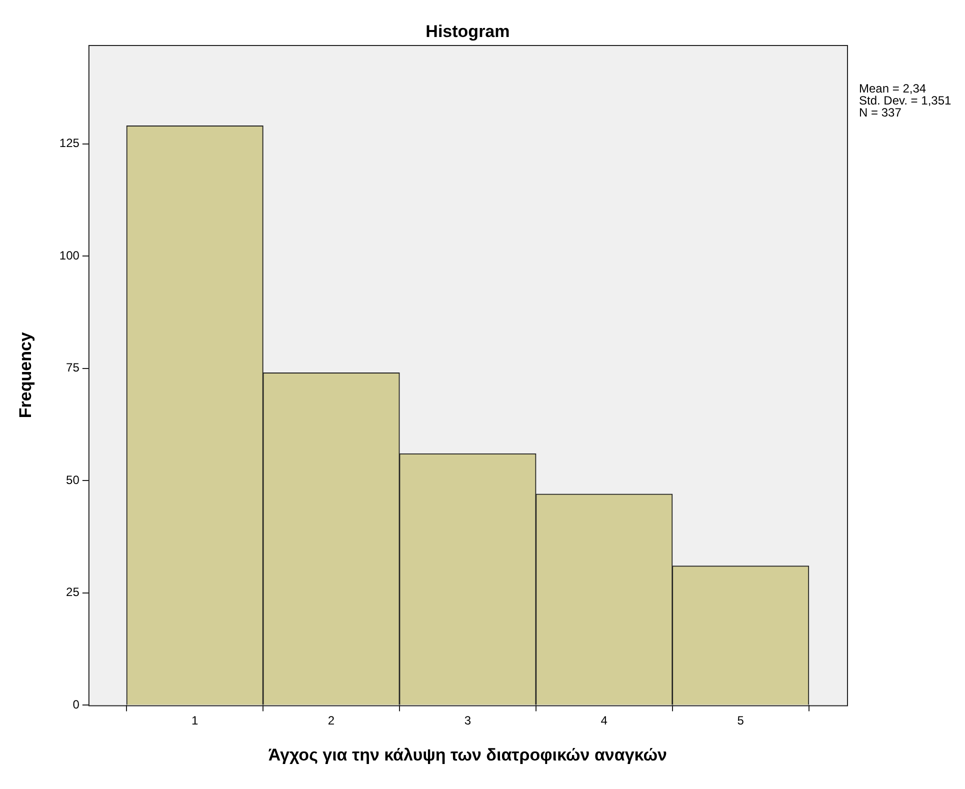  What do you see at coordinates (73, 367) in the screenshot?
I see `y-tick-label: 75` at bounding box center [73, 367].